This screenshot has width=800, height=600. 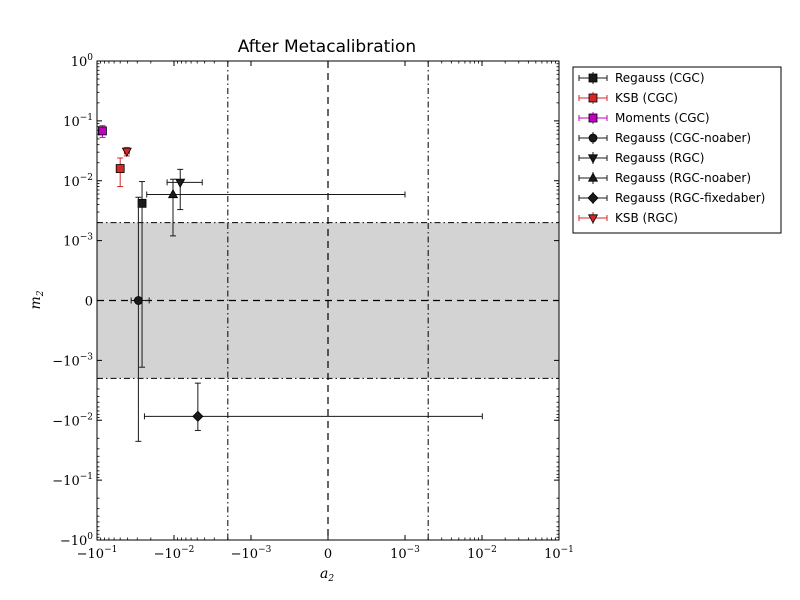 What do you see at coordinates (690, 198) in the screenshot?
I see `legend-label: Regauss (RGC-fixedaber)` at bounding box center [690, 198].